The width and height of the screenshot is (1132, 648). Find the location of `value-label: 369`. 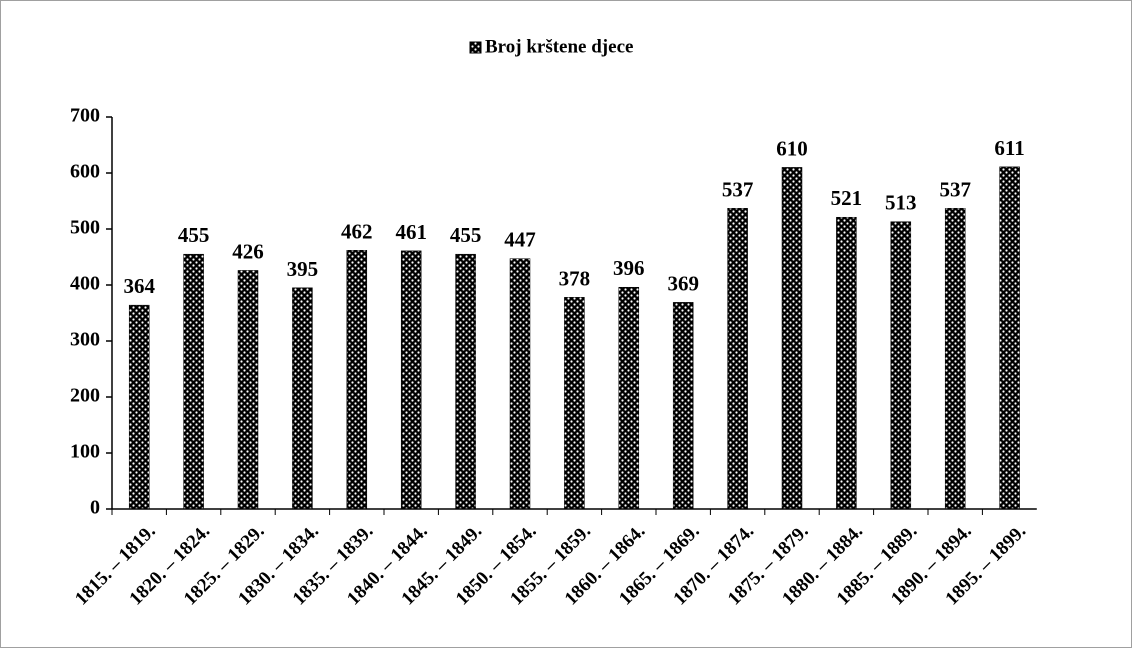

value-label: 369 is located at coordinates (683, 283).